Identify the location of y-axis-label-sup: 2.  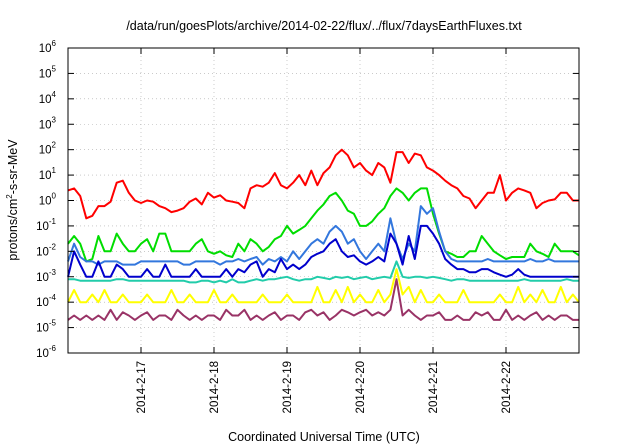
(9, 196).